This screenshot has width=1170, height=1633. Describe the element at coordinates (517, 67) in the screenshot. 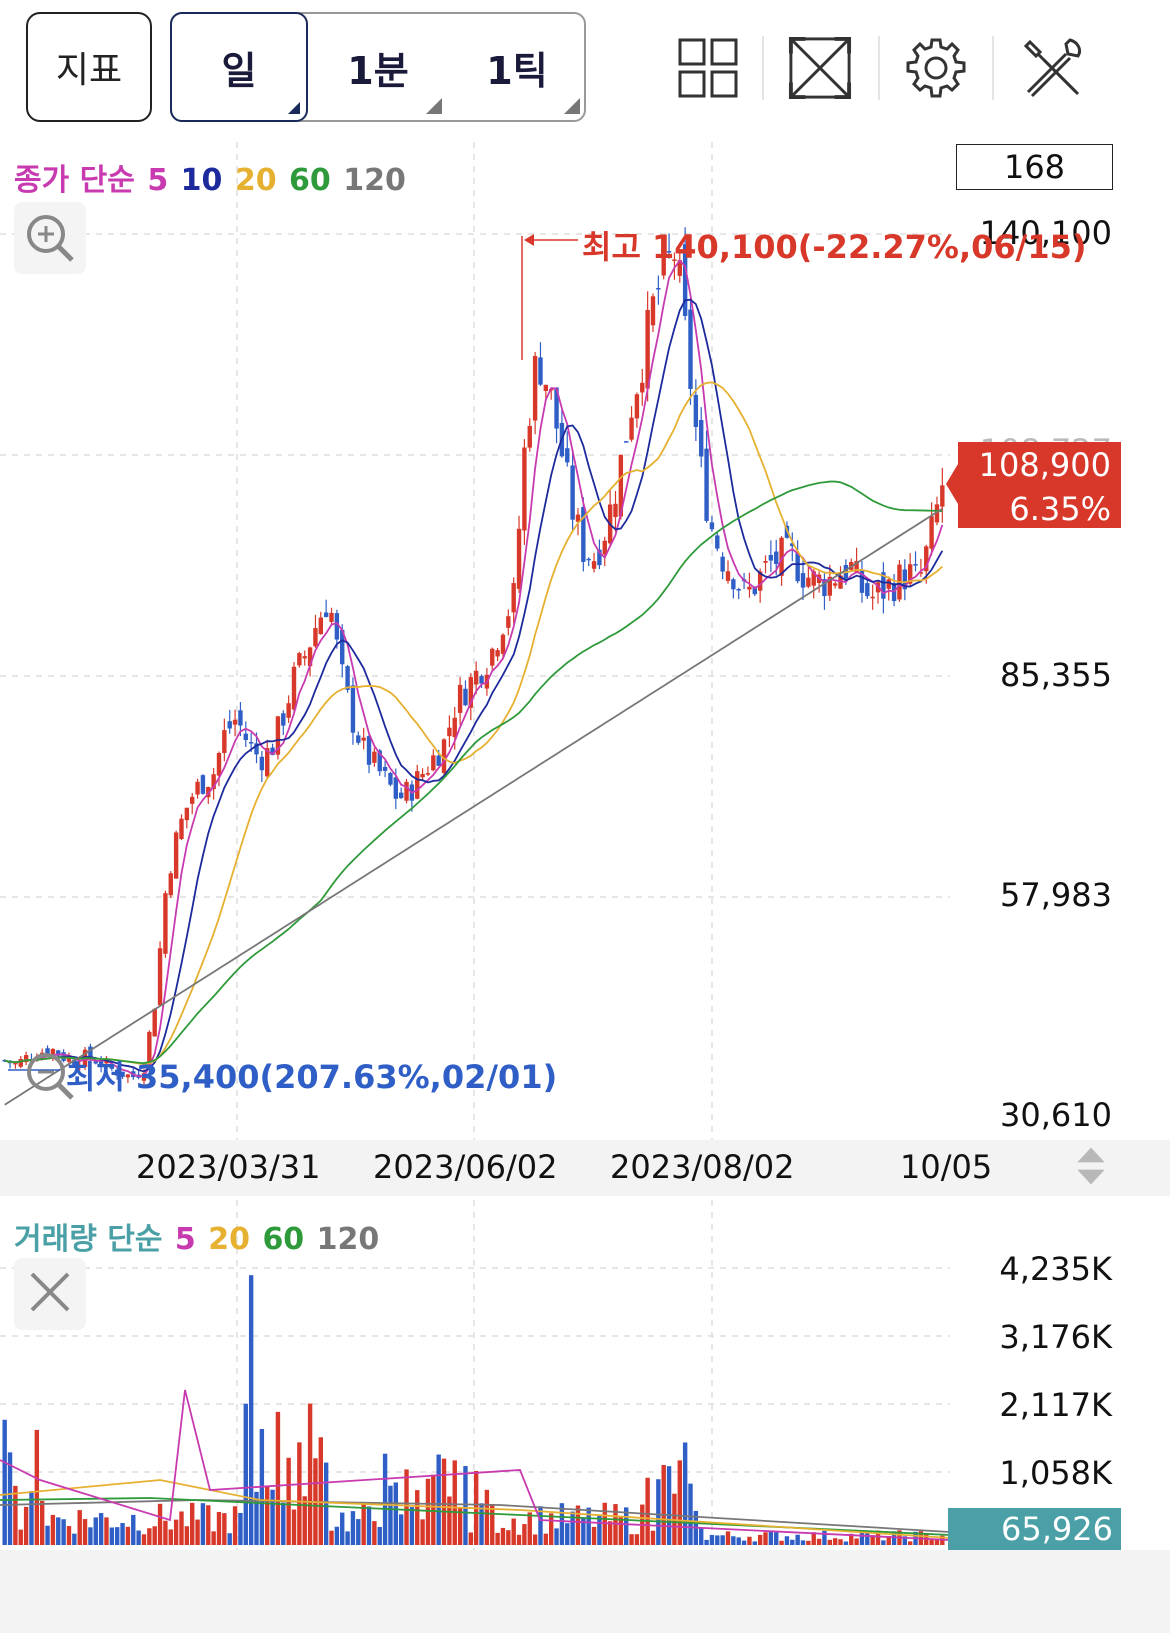

I see `period-tick-tab: 1틱` at that location.